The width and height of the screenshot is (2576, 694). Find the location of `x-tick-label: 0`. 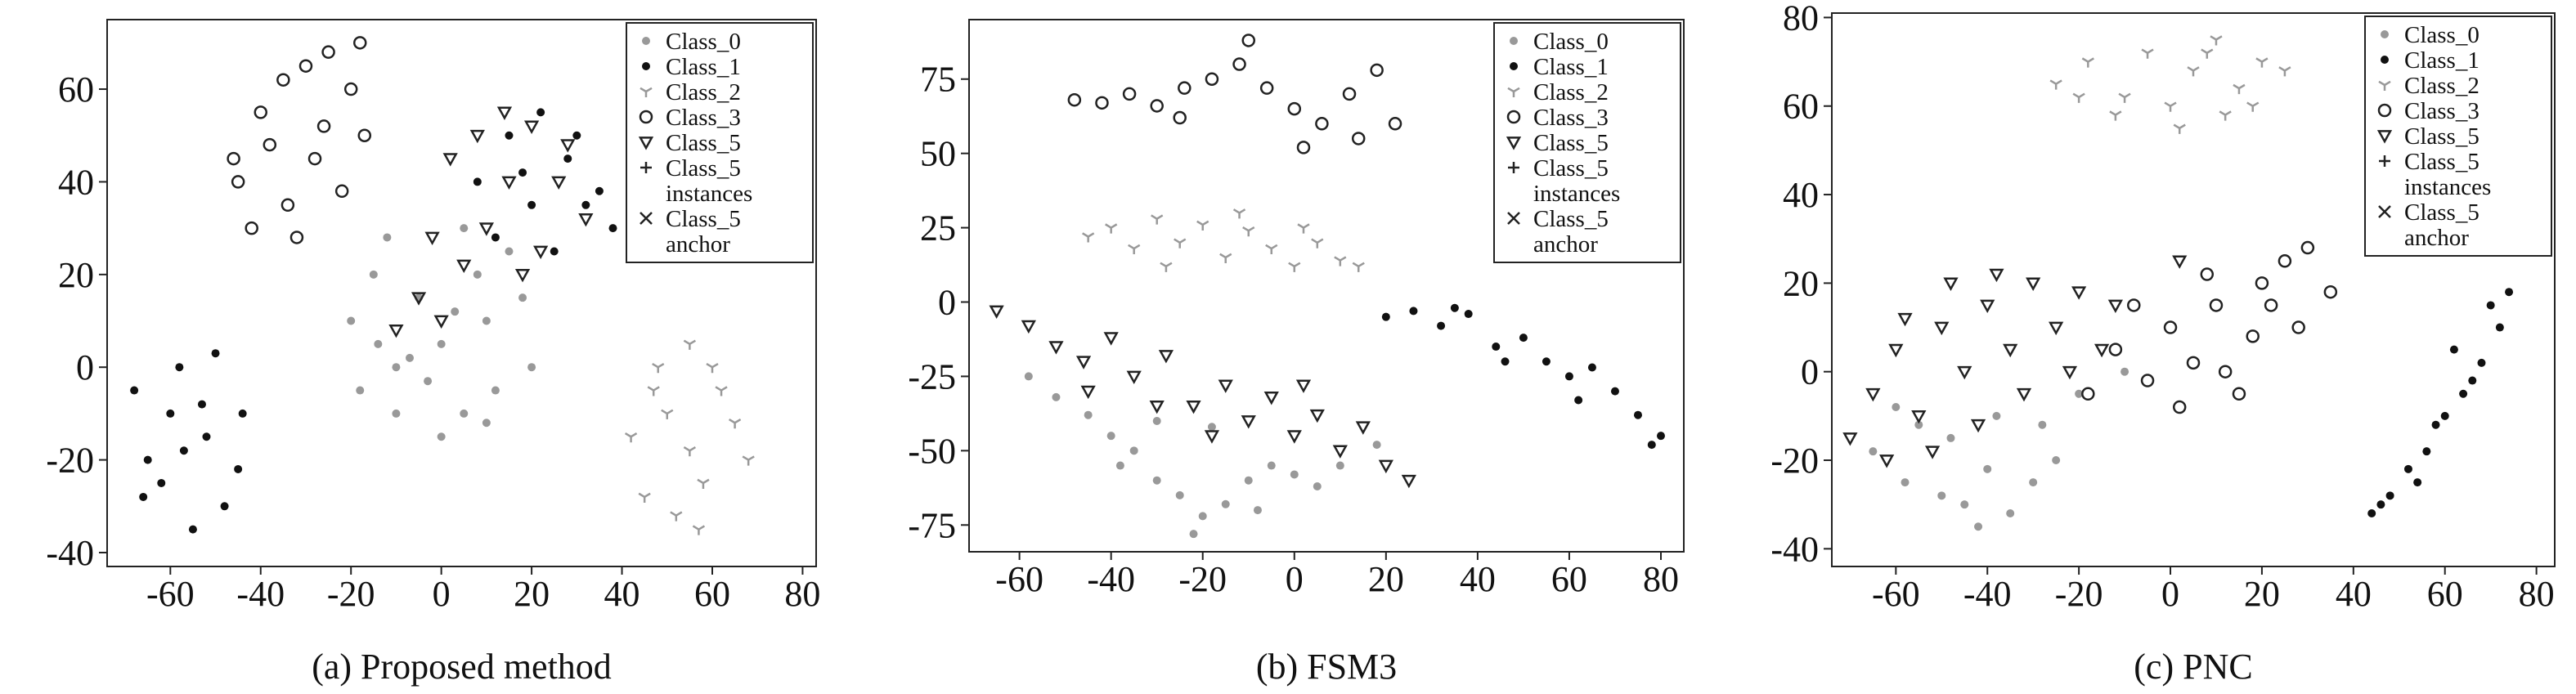

x-tick-label: 0 is located at coordinates (1295, 579).